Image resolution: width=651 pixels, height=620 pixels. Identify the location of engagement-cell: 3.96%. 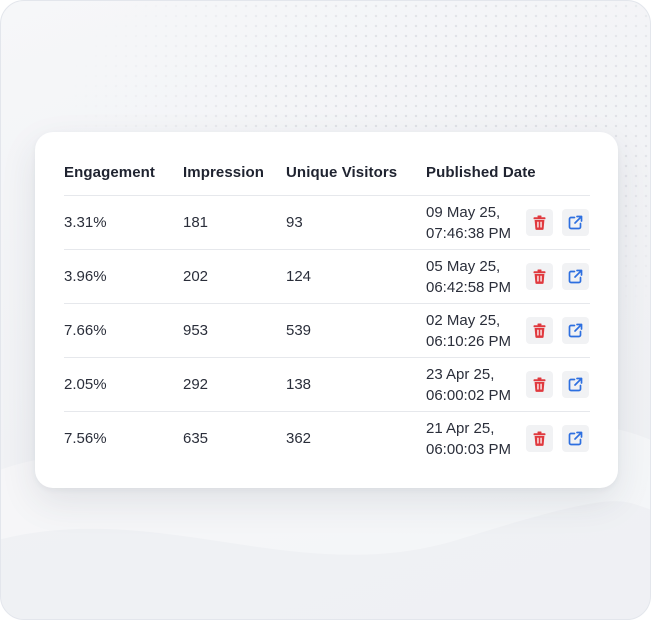
(85, 276).